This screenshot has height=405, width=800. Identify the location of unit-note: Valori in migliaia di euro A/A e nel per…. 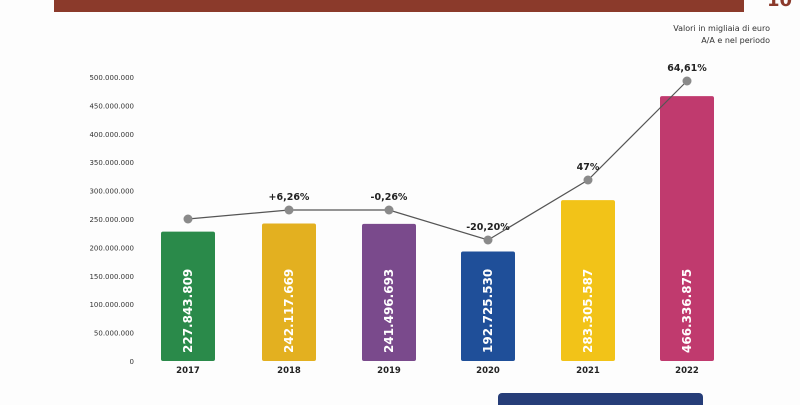
(721, 35).